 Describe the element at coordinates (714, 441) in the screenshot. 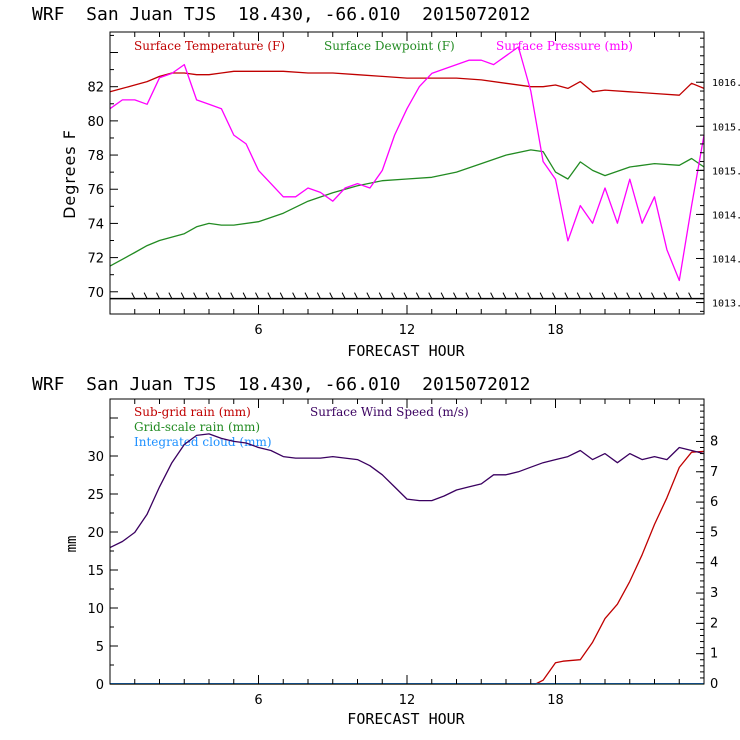

I see `y2-tick-label: 8` at that location.